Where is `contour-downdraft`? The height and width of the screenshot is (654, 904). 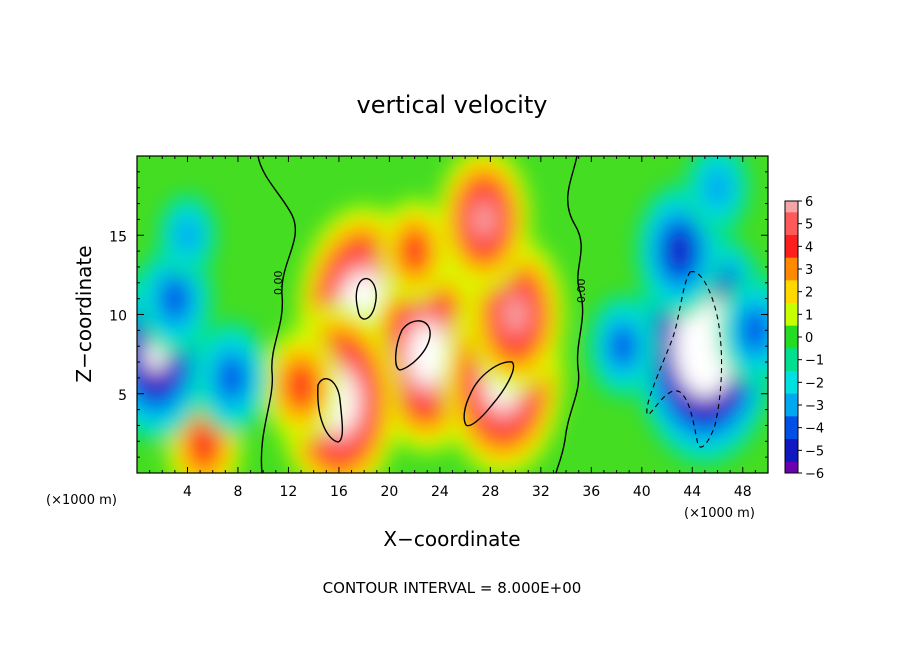 contour-downdraft is located at coordinates (684, 359).